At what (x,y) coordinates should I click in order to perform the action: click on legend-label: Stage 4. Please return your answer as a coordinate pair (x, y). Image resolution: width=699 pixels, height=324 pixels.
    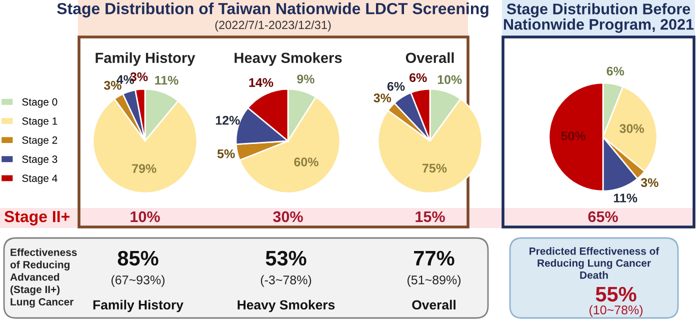
    Looking at the image, I should click on (40, 179).